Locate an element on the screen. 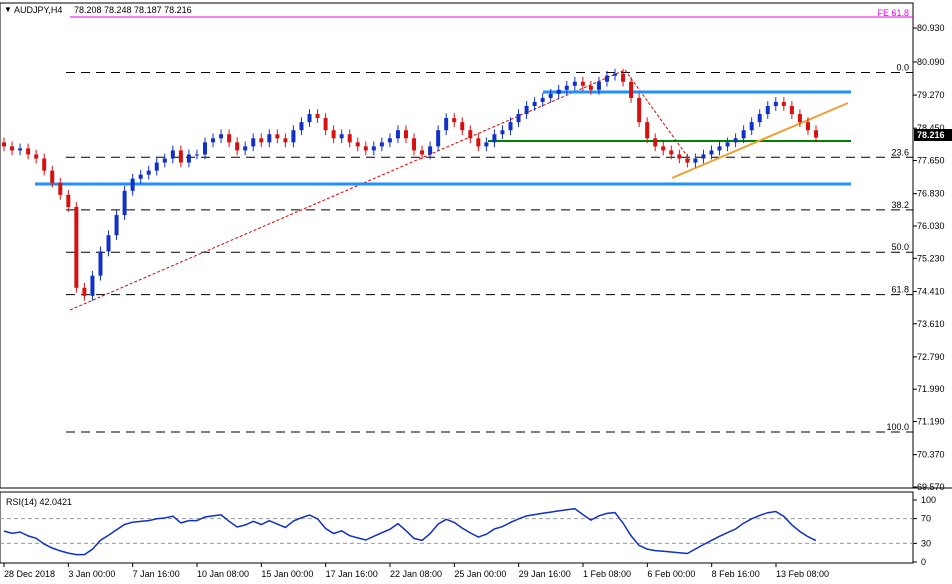 The width and height of the screenshot is (952, 584). price-tick-label: 73.610 is located at coordinates (931, 324).